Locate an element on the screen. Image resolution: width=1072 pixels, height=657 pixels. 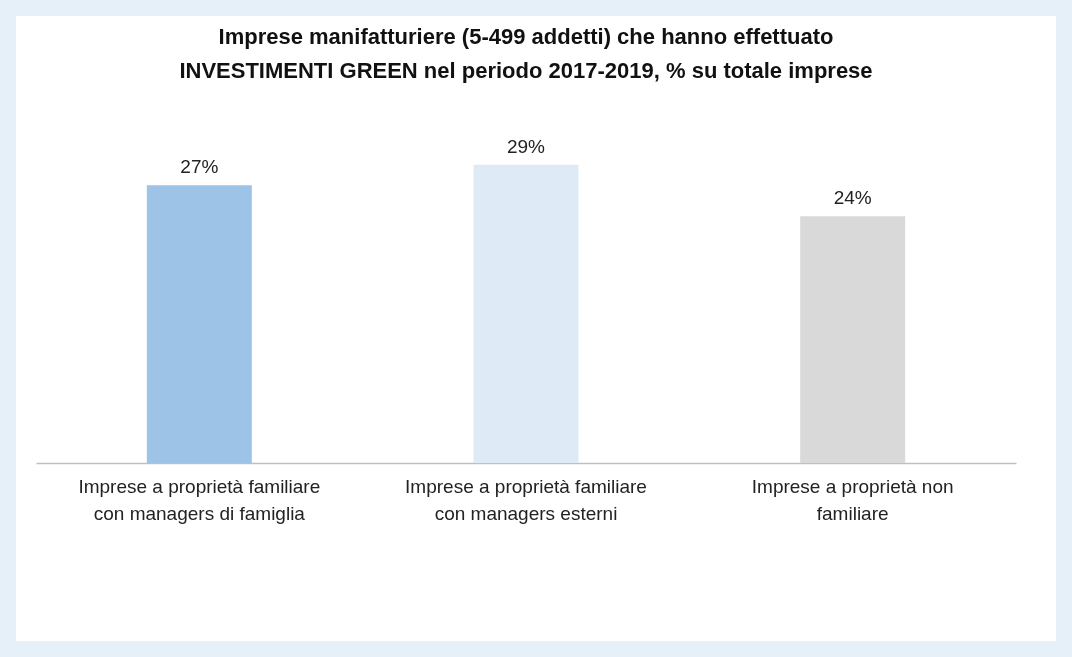
chart-title: Imprese manifatturiere (5-499 addetti) che hanno effettuato INVESTIMENTI GREEN nel periodo 2017-2019, % su totale imprese is located at coordinates (526, 53).